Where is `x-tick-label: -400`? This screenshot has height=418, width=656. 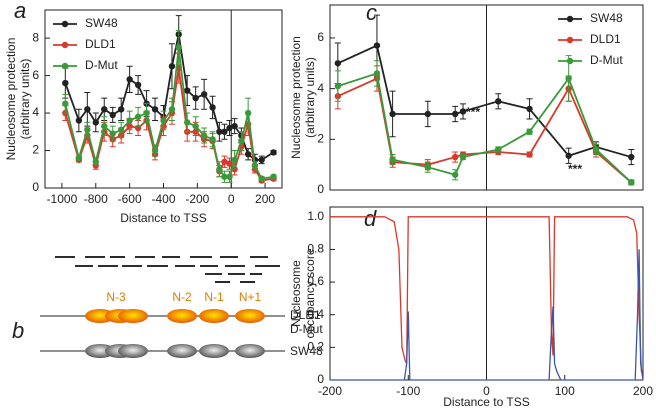 x-tick-label: -400 is located at coordinates (163, 199).